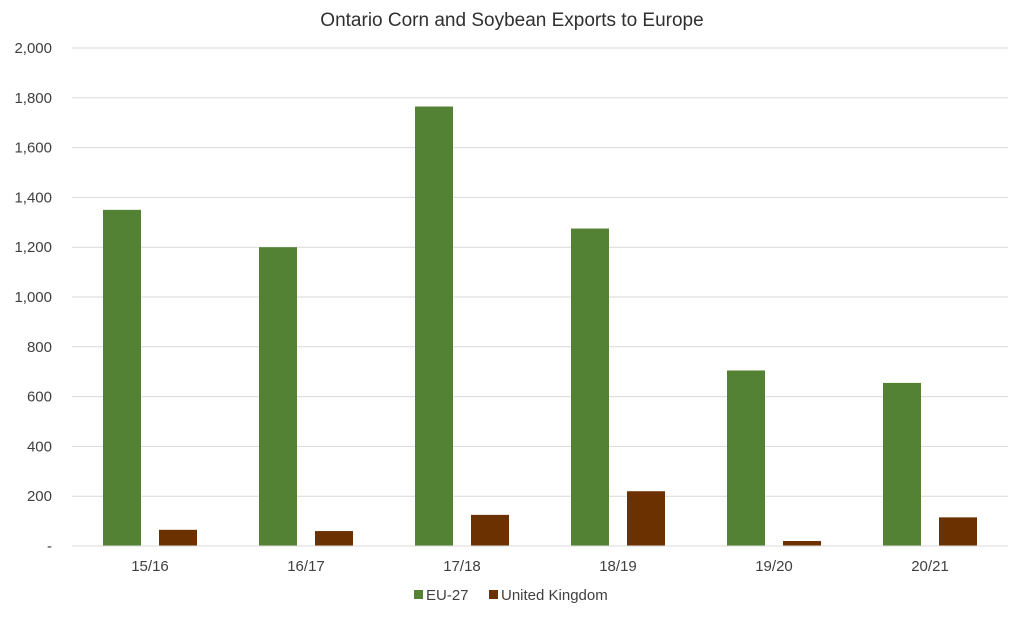 This screenshot has height=618, width=1024. Describe the element at coordinates (33, 98) in the screenshot. I see `y-tick-label: 1,800` at that location.